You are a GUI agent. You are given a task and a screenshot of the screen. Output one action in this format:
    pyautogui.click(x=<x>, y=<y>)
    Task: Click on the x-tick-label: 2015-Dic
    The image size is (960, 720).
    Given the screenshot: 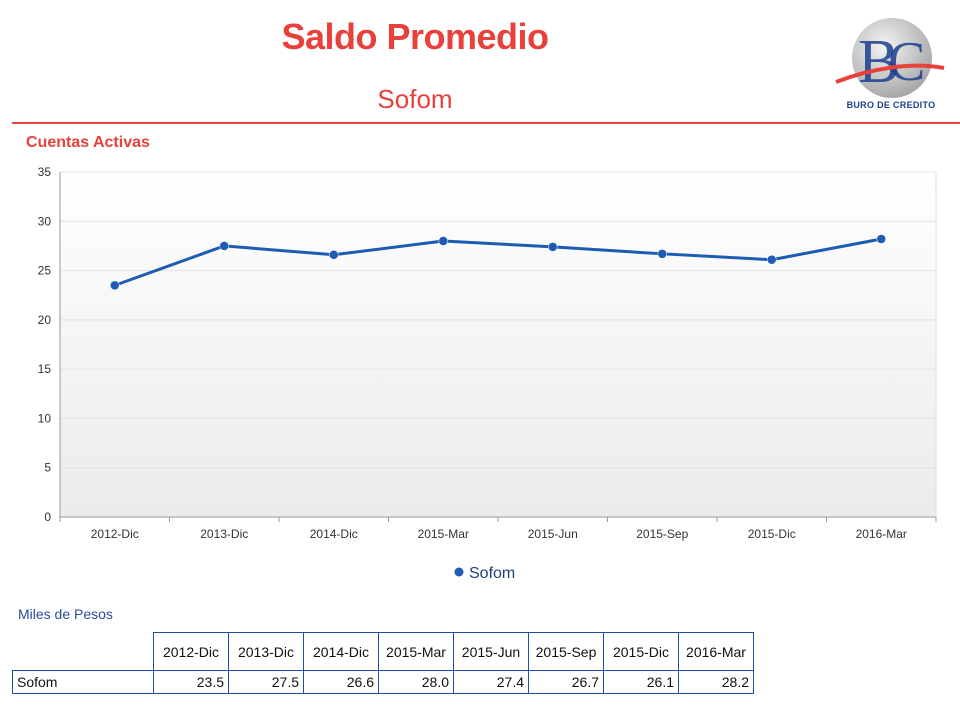 What is the action you would take?
    pyautogui.click(x=772, y=534)
    